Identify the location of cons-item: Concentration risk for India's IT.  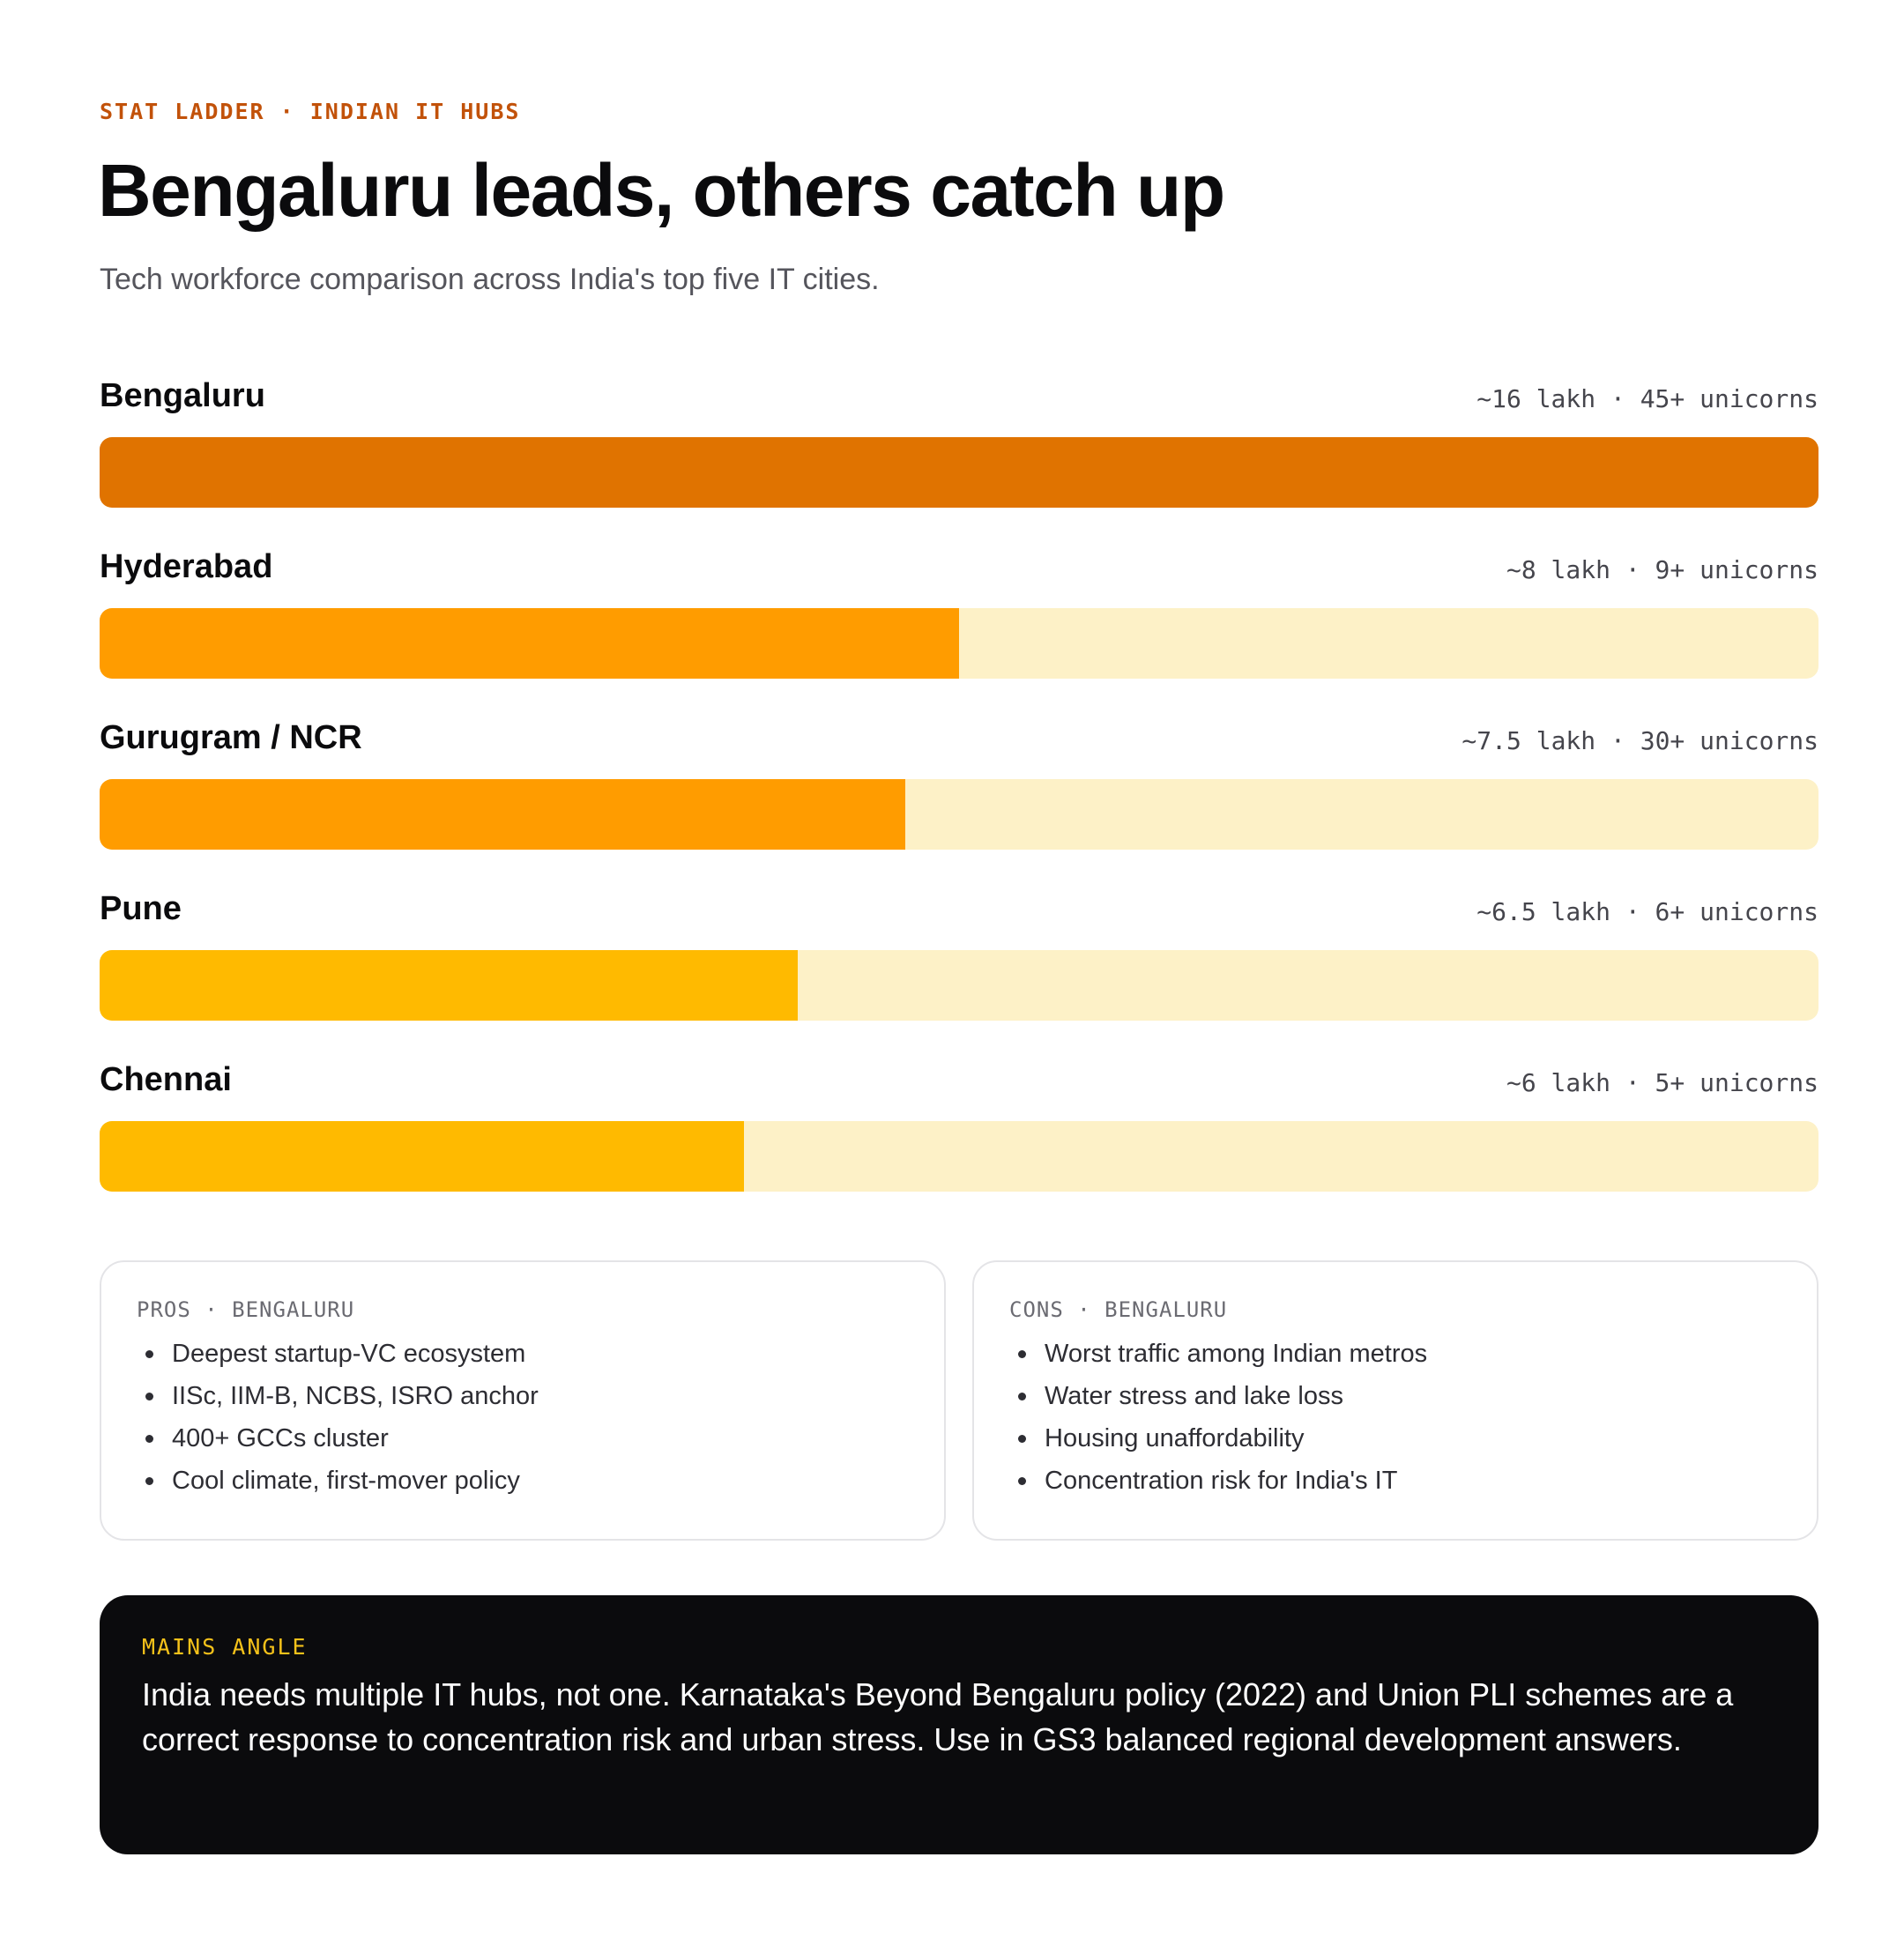
(1395, 1481).